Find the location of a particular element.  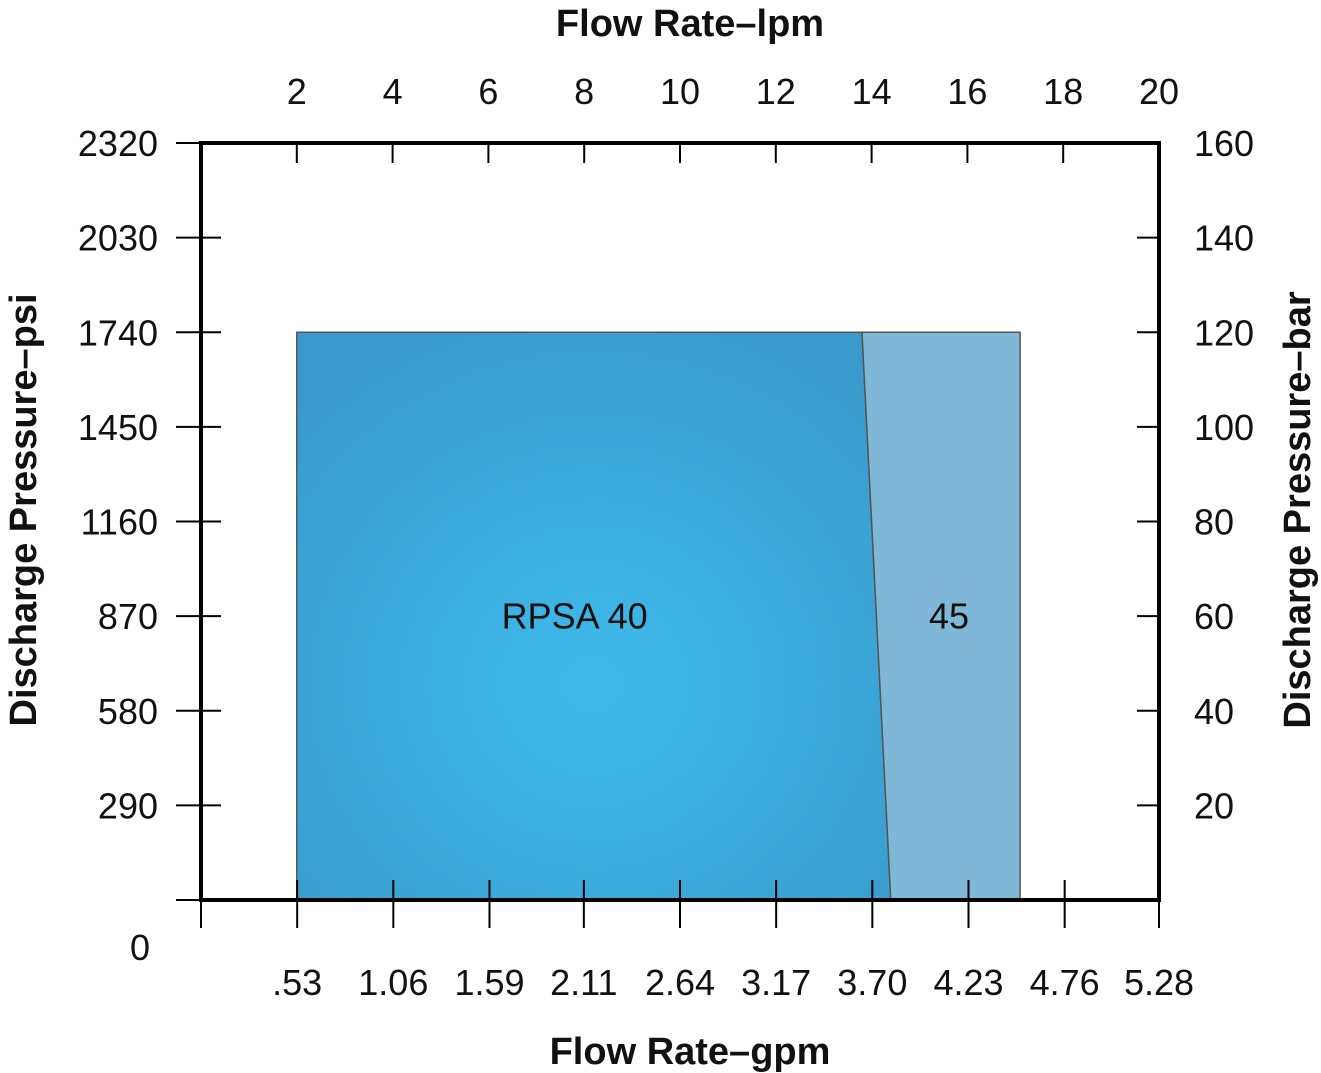

x-top-tick-label: 2 is located at coordinates (297, 91).